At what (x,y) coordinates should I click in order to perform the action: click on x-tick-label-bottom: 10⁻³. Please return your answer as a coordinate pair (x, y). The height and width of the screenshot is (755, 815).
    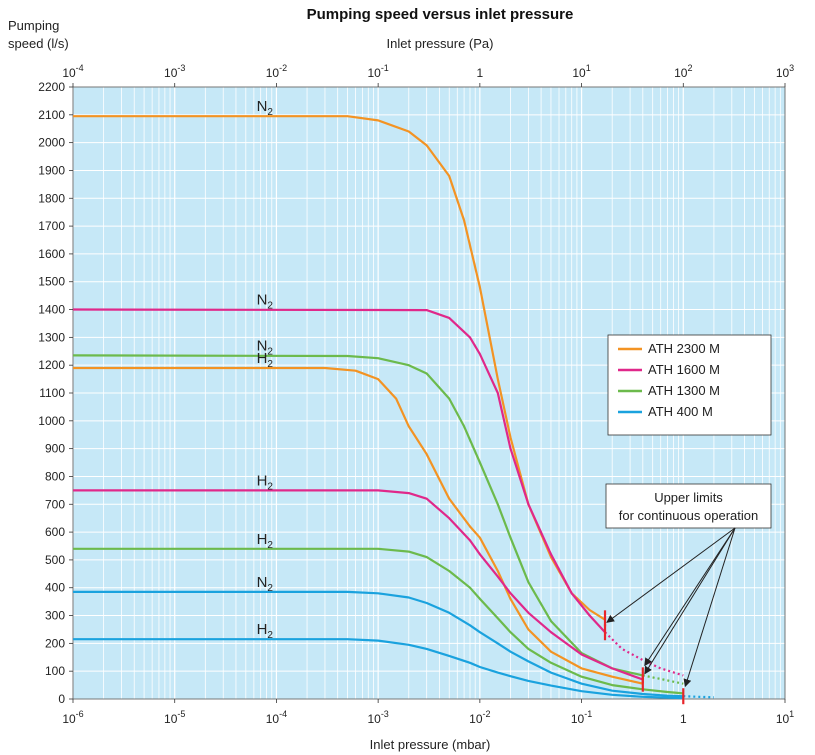
    Looking at the image, I should click on (377, 717).